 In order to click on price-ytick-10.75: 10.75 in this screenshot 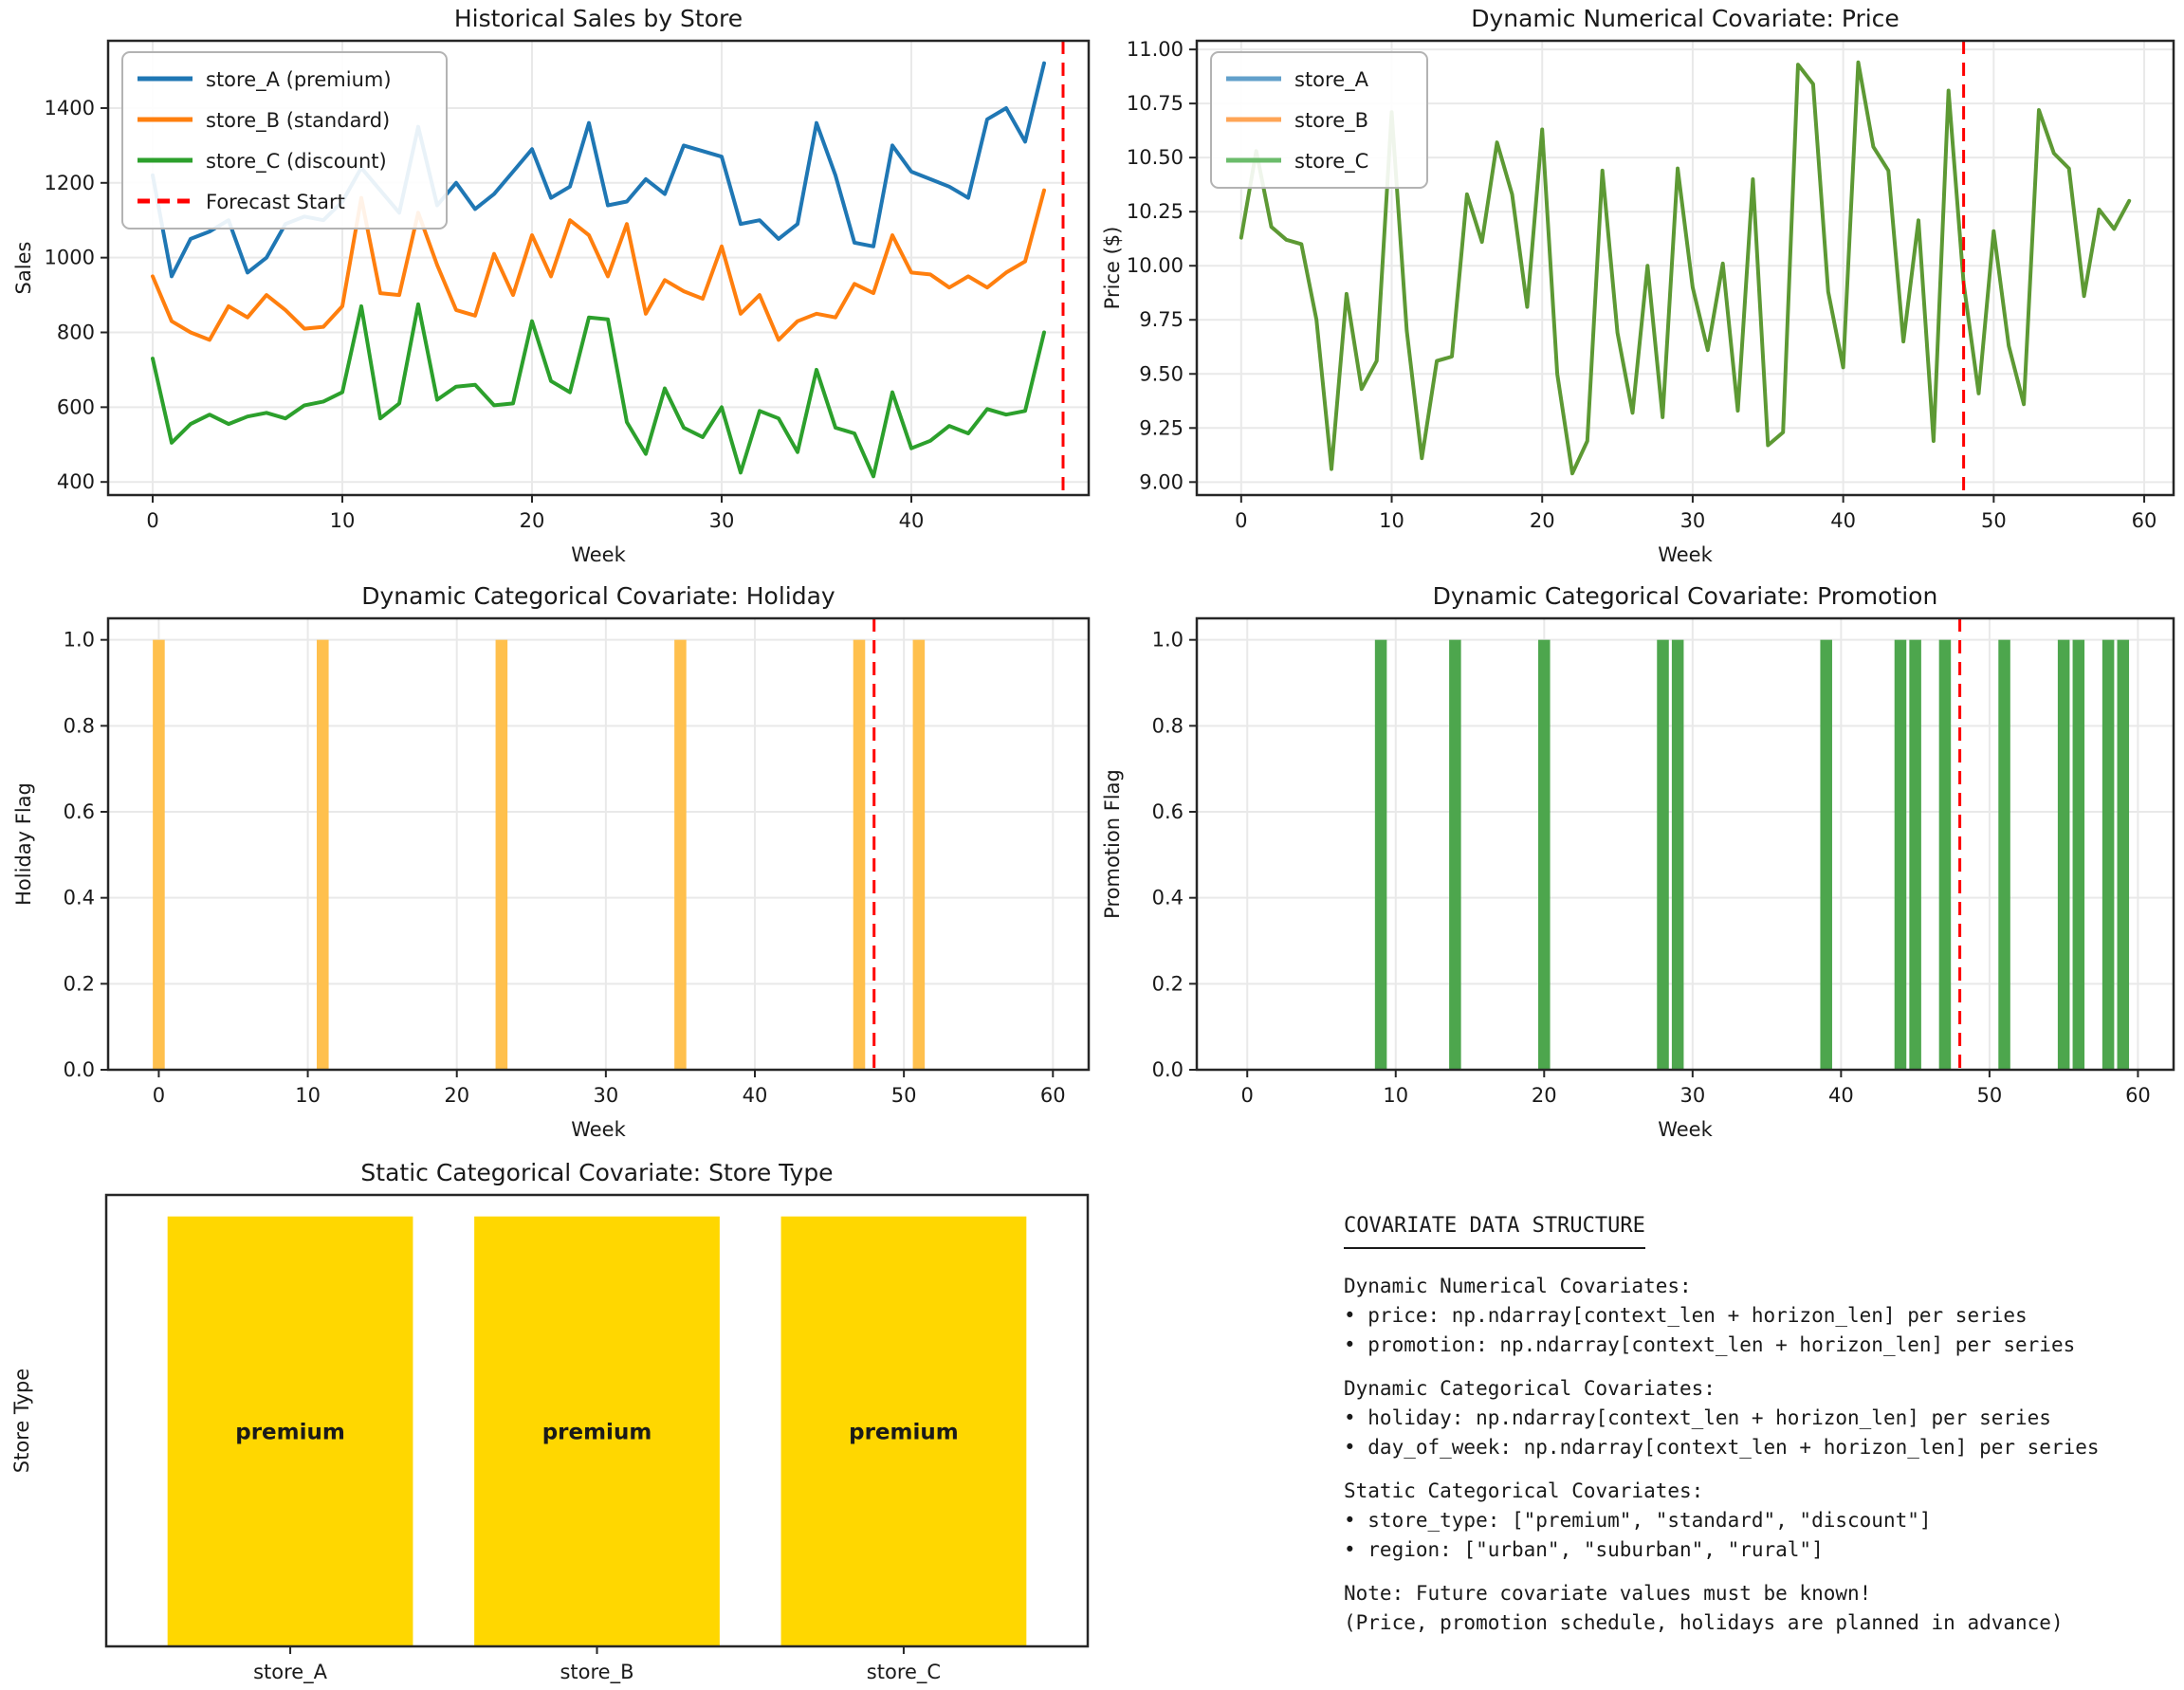, I will do `click(1156, 103)`.